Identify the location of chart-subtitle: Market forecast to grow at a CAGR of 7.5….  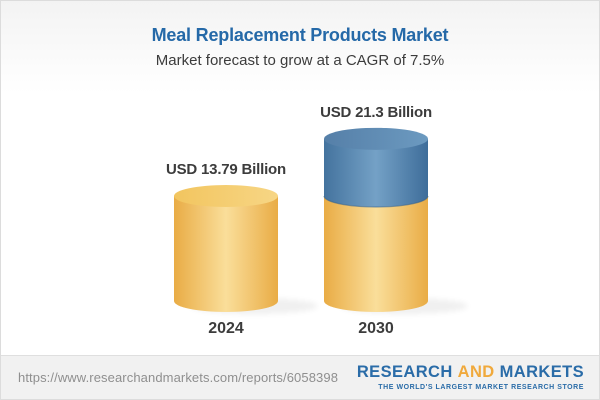
(300, 60).